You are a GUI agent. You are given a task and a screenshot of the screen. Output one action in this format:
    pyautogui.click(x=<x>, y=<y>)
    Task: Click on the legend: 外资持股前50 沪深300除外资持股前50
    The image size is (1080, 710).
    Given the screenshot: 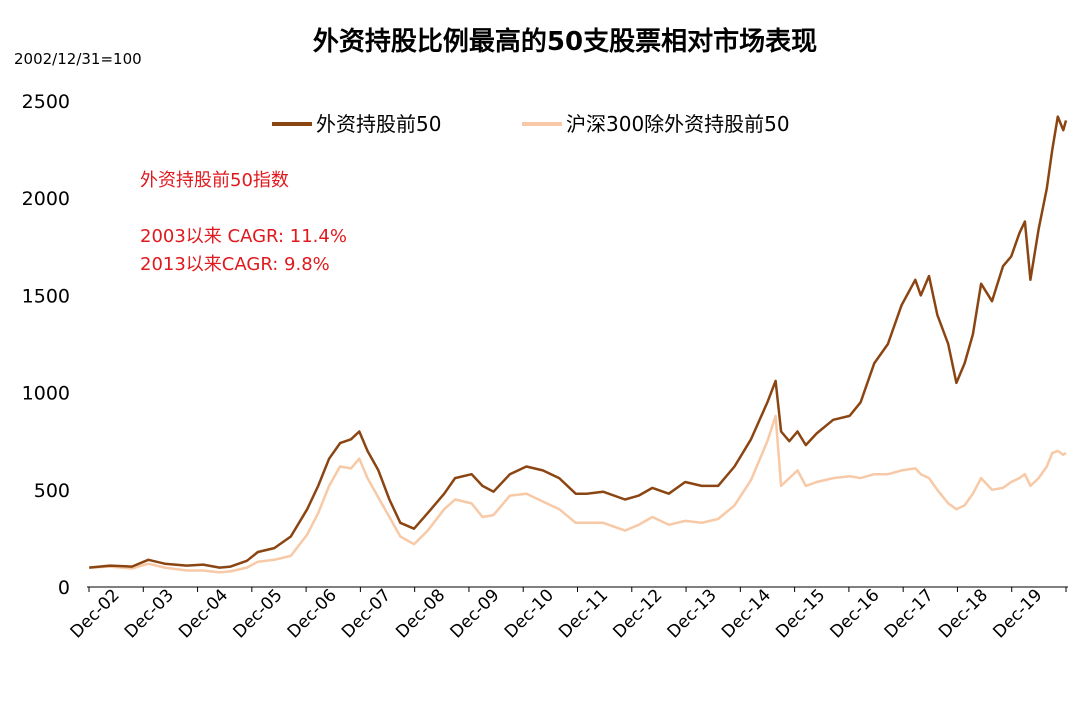 What is the action you would take?
    pyautogui.click(x=531, y=124)
    